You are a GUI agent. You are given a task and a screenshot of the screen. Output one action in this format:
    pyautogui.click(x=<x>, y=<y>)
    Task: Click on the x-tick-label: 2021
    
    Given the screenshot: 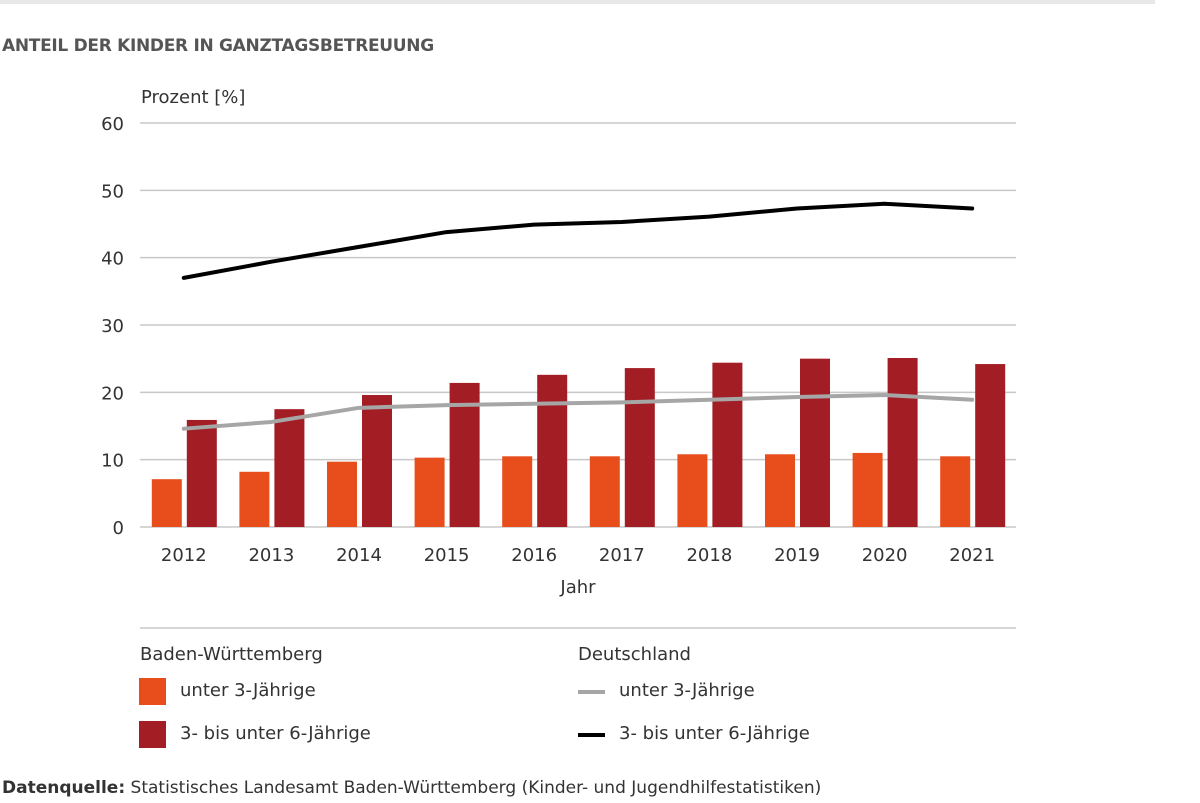 What is the action you would take?
    pyautogui.click(x=972, y=555)
    